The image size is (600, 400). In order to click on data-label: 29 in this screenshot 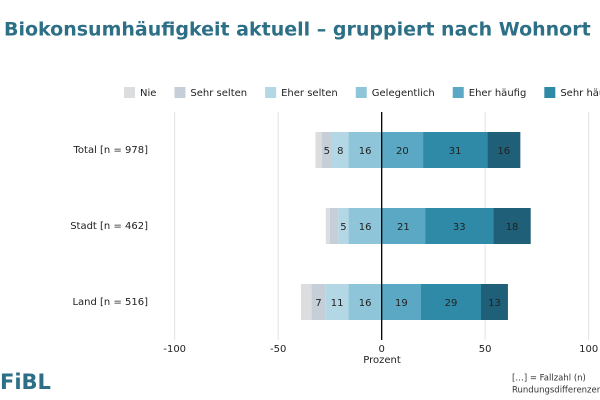, I will do `click(451, 303)`.